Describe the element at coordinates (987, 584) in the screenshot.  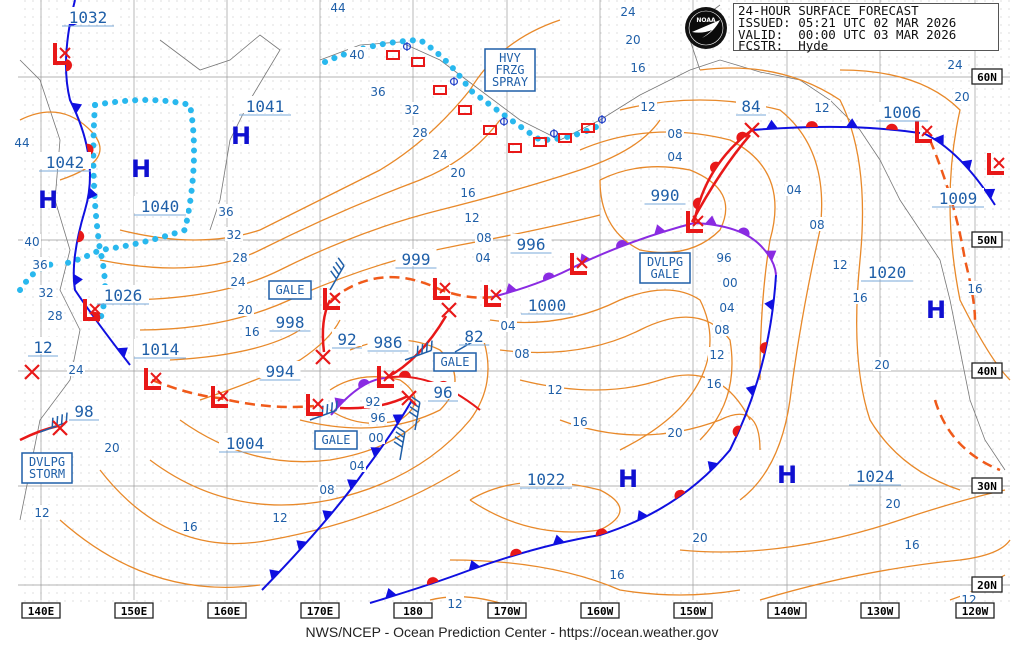
I see `latitude-label: 20N` at that location.